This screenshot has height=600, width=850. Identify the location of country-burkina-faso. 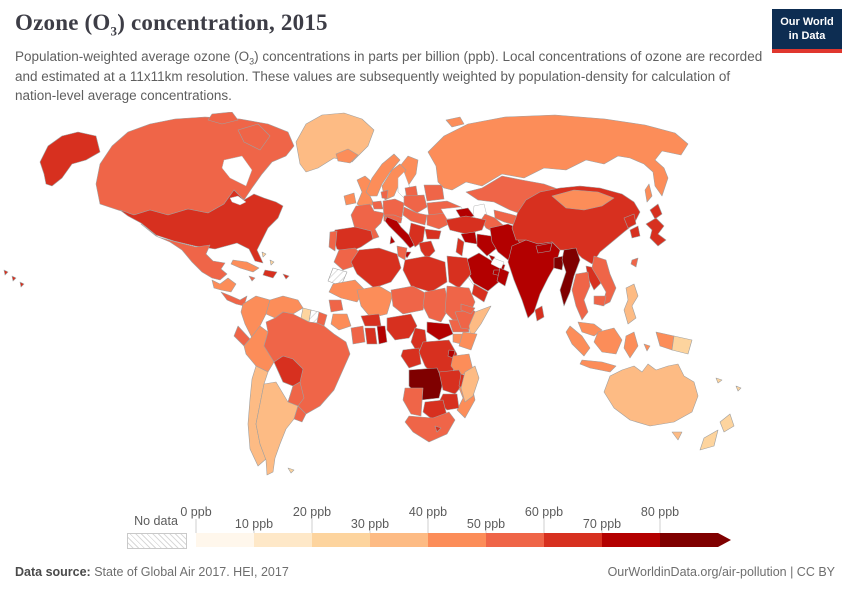
(371, 320).